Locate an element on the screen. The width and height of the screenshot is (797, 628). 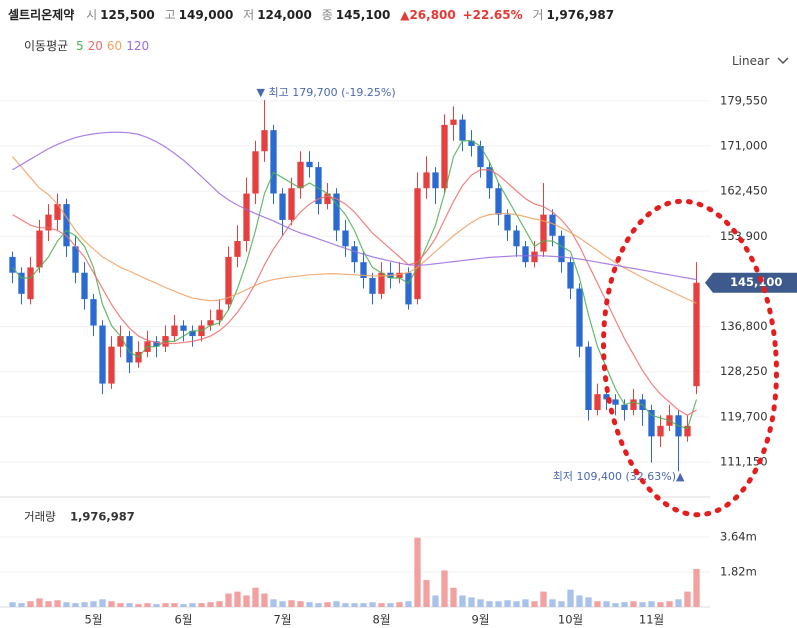
change-pct: +22.65% is located at coordinates (492, 15).